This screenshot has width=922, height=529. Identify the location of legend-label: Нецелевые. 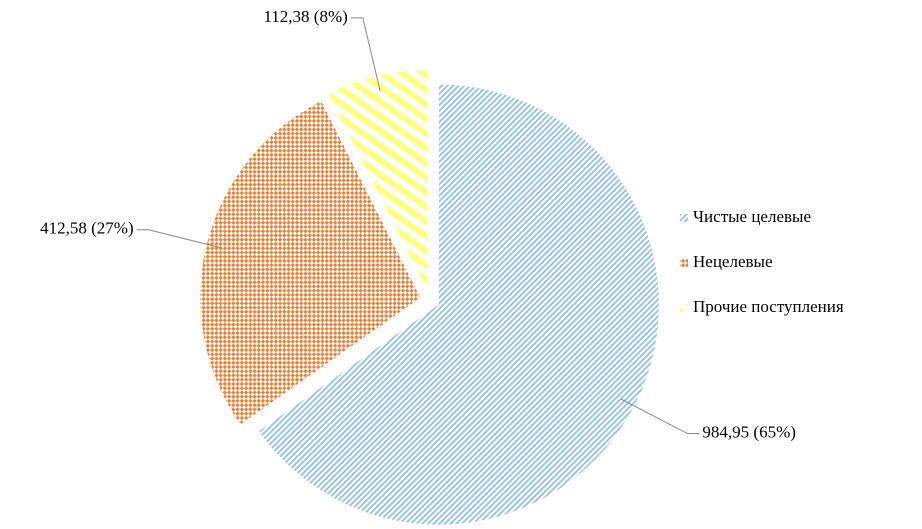
(733, 261).